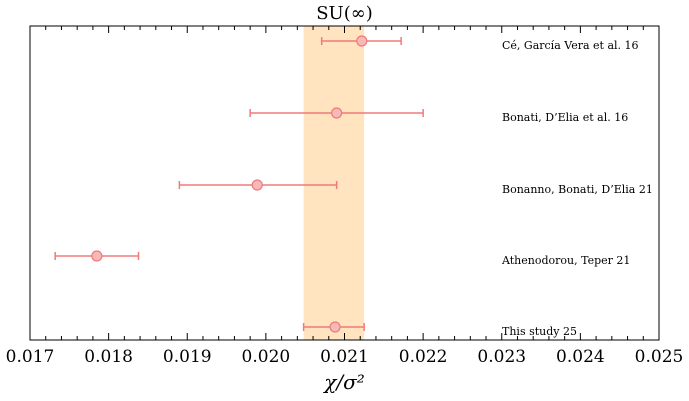  I want to click on x-tick-label: 0.023, so click(501, 357).